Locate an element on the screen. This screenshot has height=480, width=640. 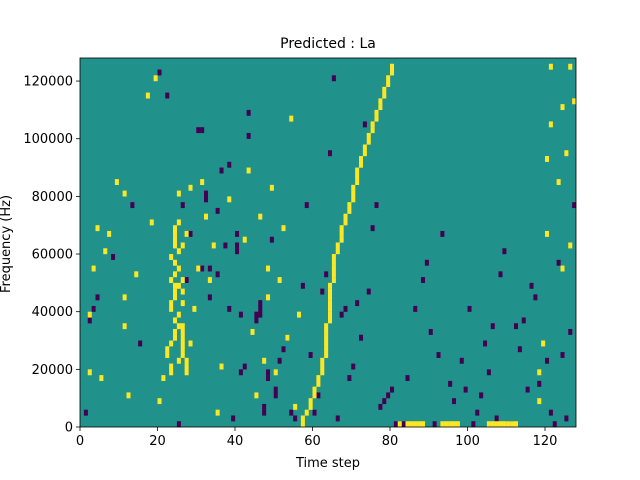
x-axis-ticks: 0 20 40 60 80 100 120 is located at coordinates (316, 438).